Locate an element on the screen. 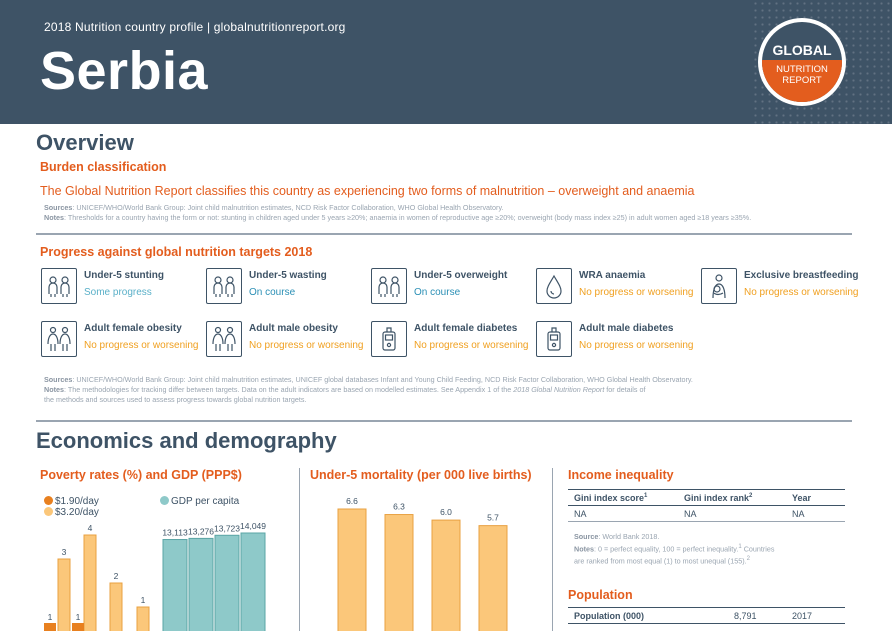 This screenshot has width=892, height=631. gini-rank-value: NA is located at coordinates (690, 514).